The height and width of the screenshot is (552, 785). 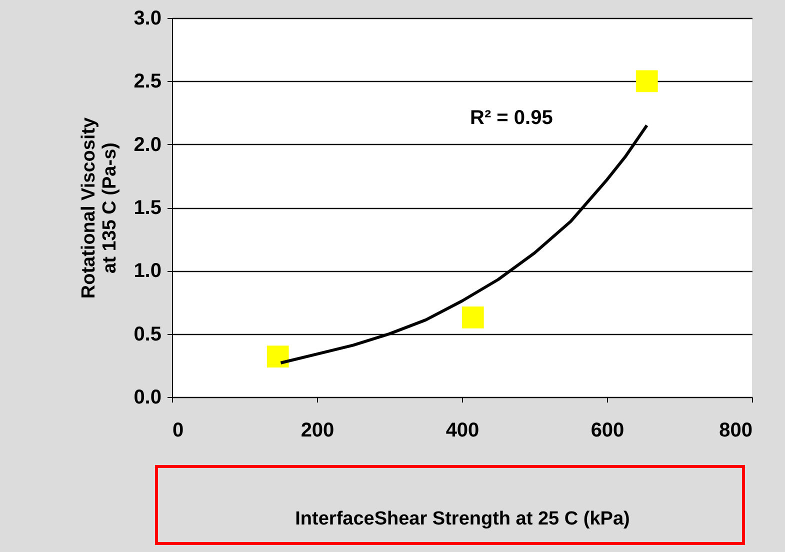 I want to click on x-tick-label: 800, so click(x=735, y=431).